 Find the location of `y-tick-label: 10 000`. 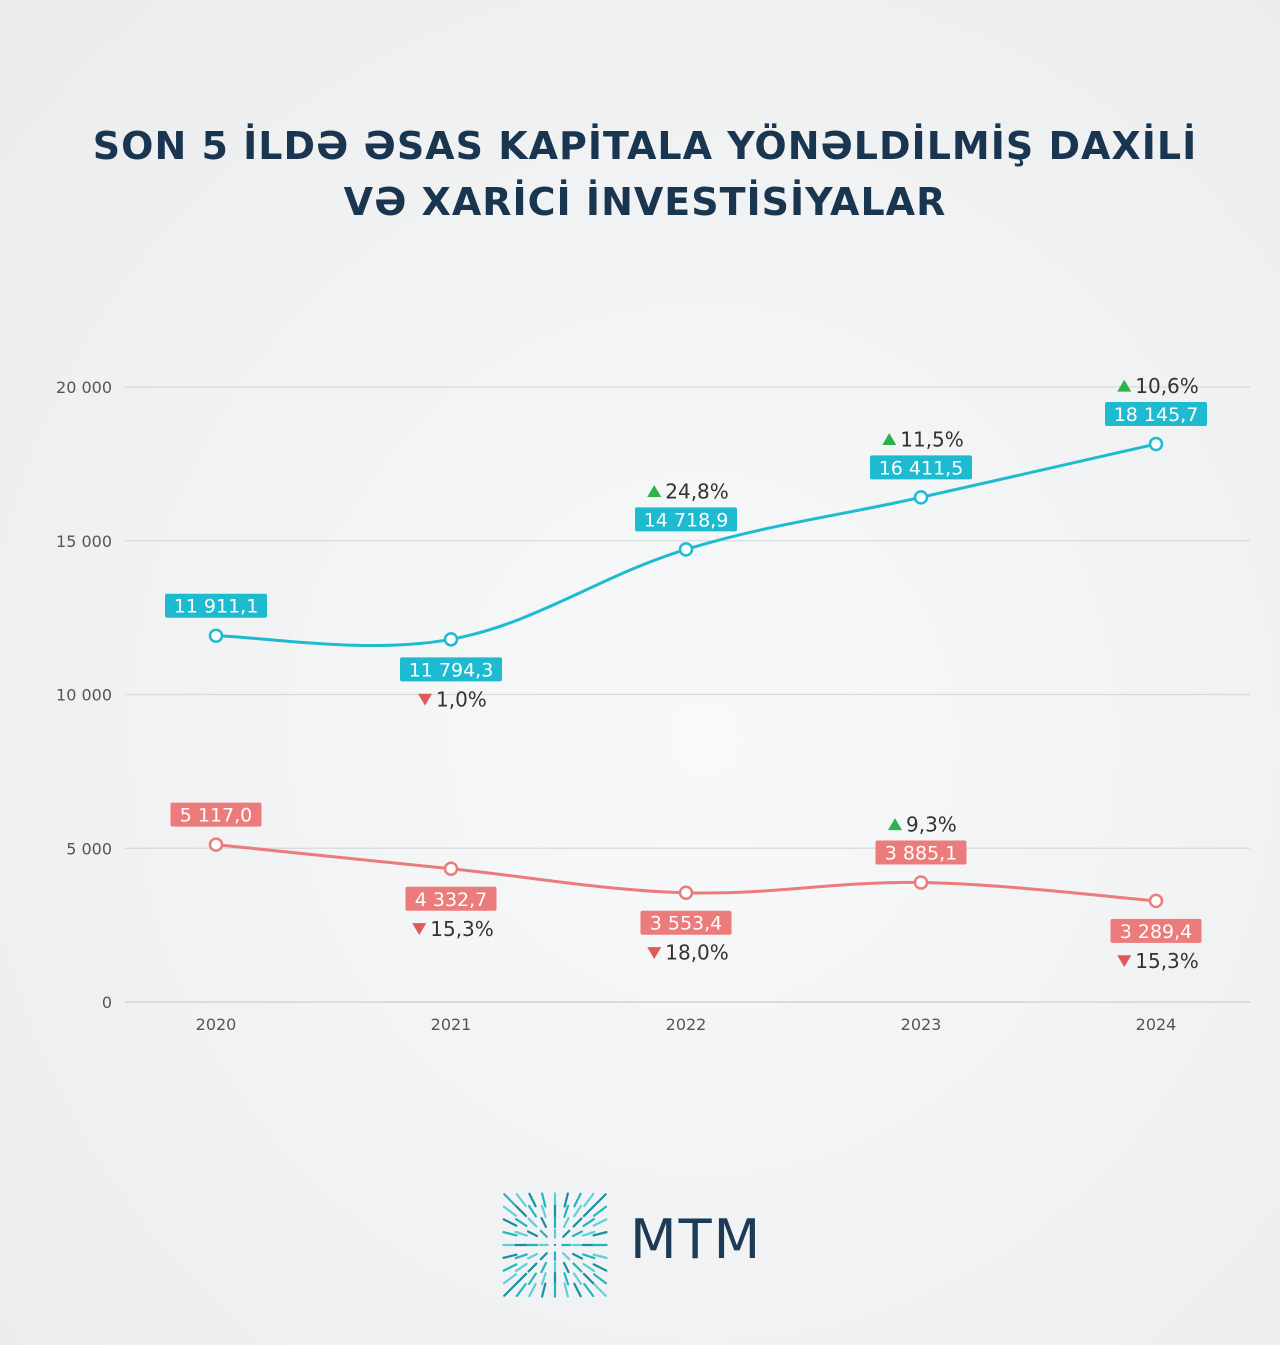

y-tick-label: 10 000 is located at coordinates (84, 695).